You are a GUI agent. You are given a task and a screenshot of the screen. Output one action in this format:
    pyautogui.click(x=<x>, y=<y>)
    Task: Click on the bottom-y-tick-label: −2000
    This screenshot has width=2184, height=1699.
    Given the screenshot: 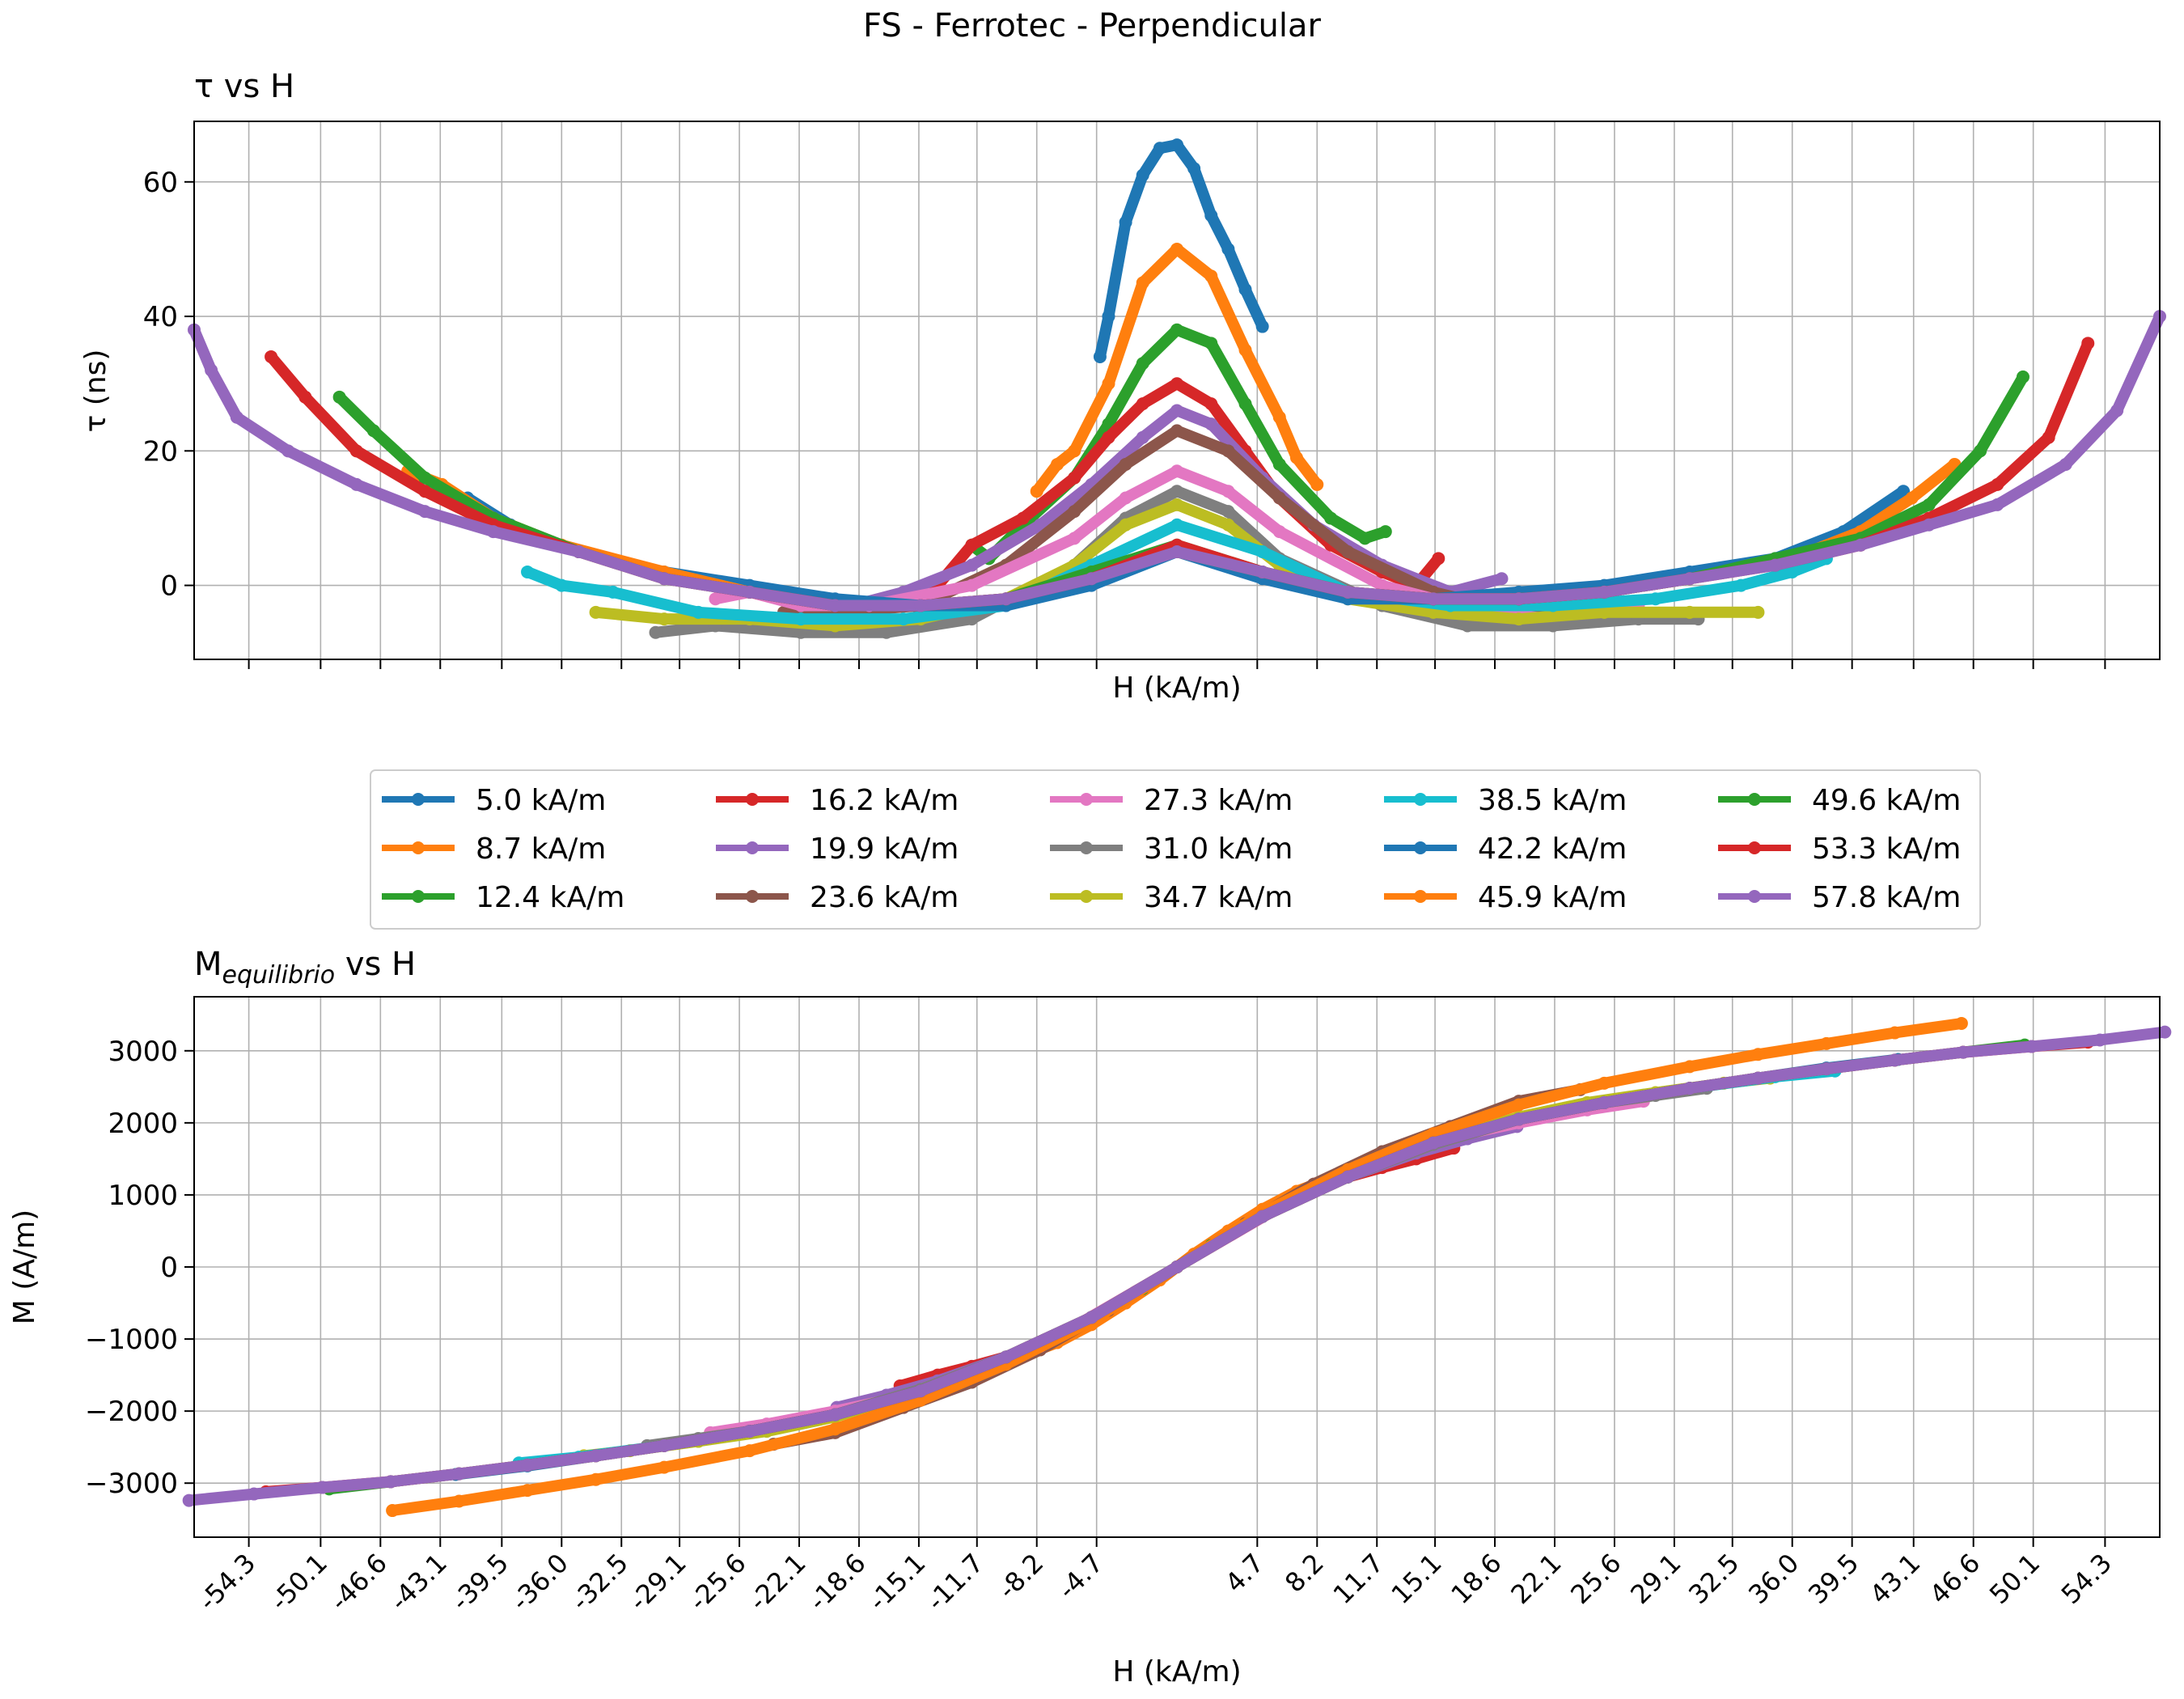 What is the action you would take?
    pyautogui.click(x=131, y=1412)
    